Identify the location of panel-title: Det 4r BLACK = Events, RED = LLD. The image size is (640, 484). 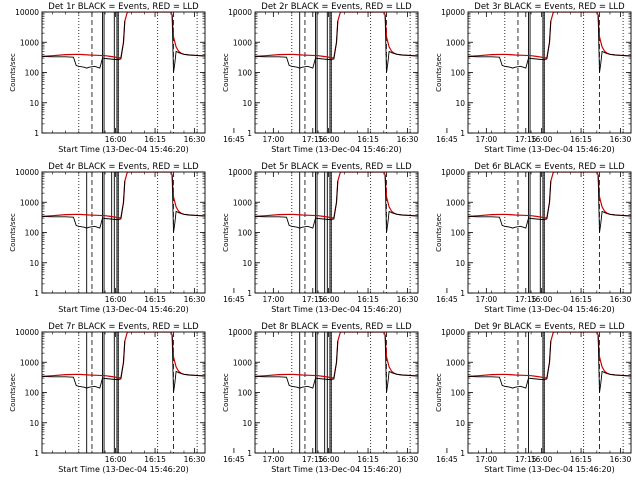
(123, 167).